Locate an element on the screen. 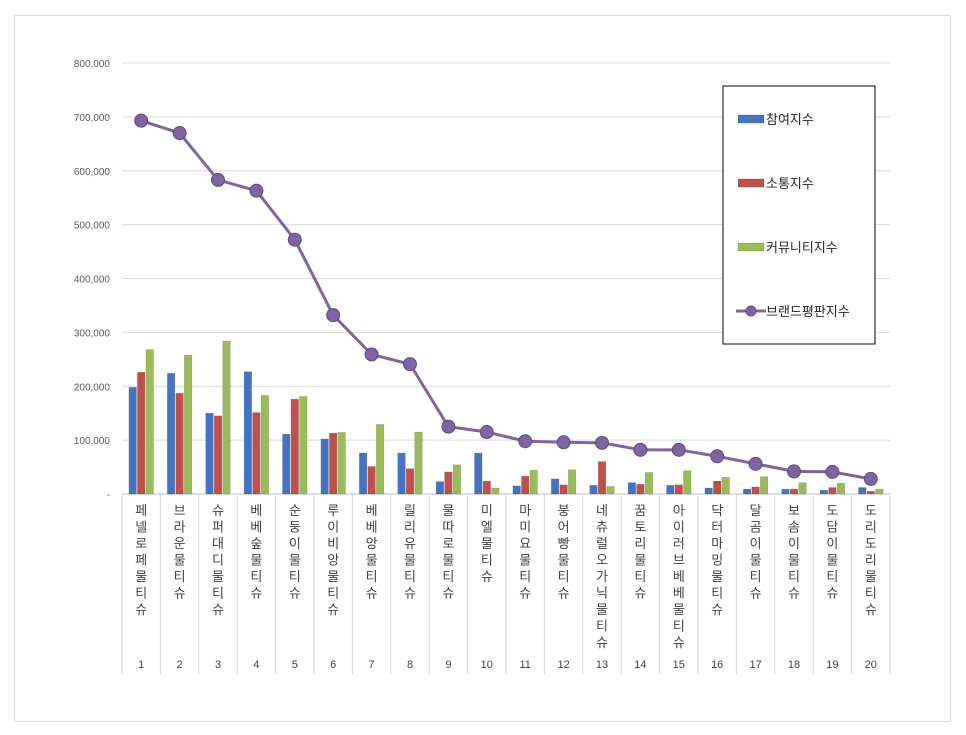  rank-number: 15 is located at coordinates (679, 665).